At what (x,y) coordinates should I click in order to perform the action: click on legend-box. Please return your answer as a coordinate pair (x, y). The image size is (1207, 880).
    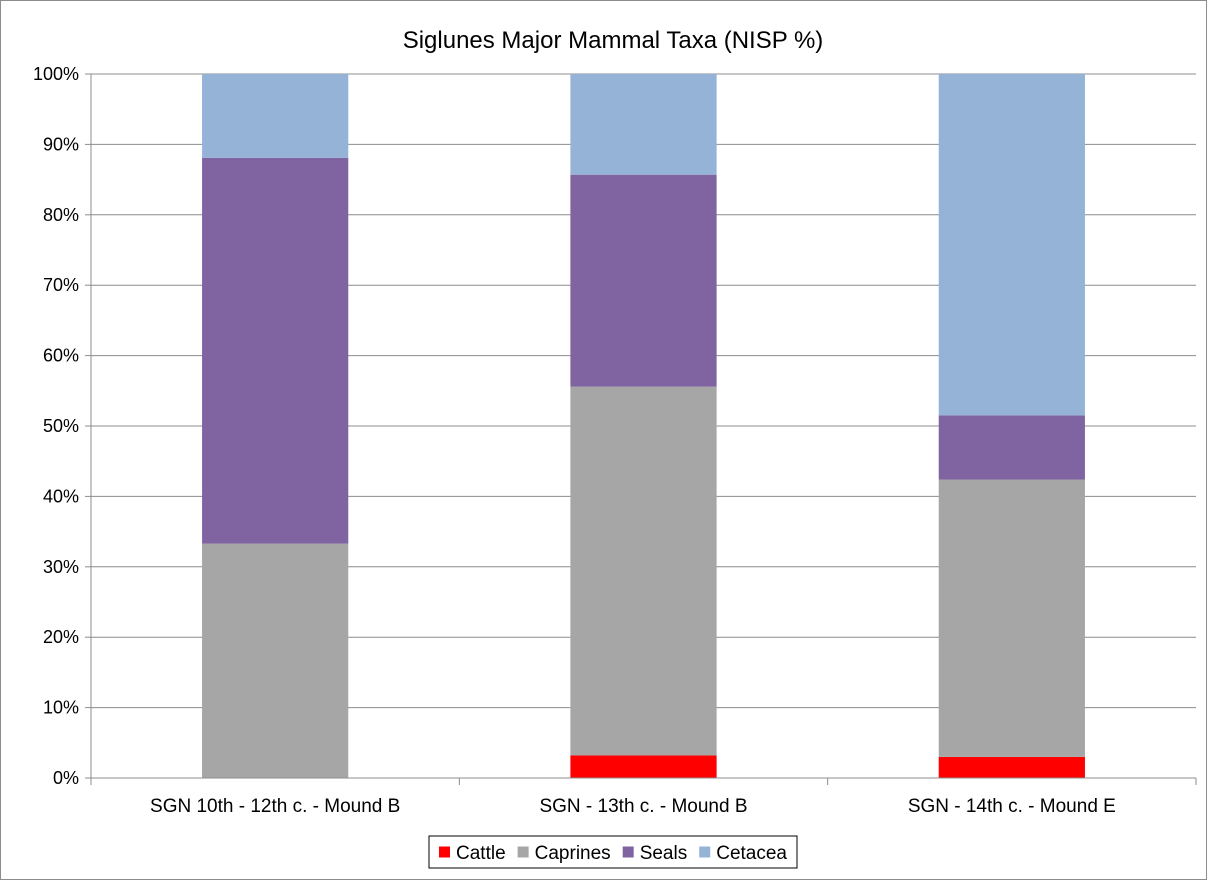
    Looking at the image, I should click on (613, 852).